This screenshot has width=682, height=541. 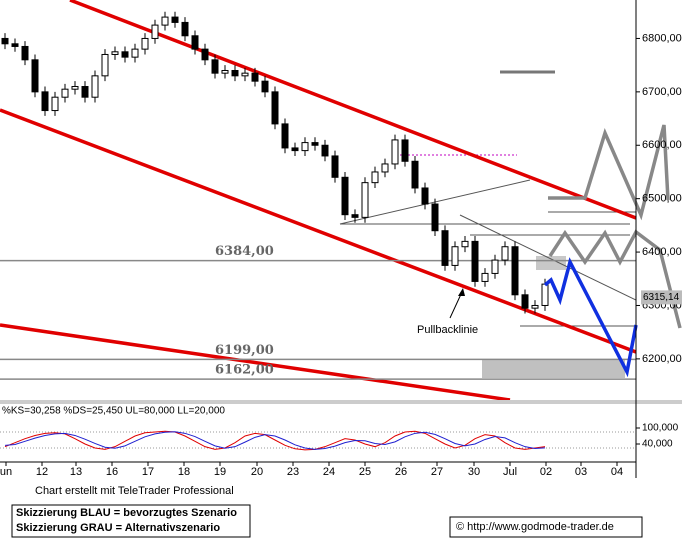 What do you see at coordinates (662, 92) in the screenshot?
I see `y-tick-label: 6700,00` at bounding box center [662, 92].